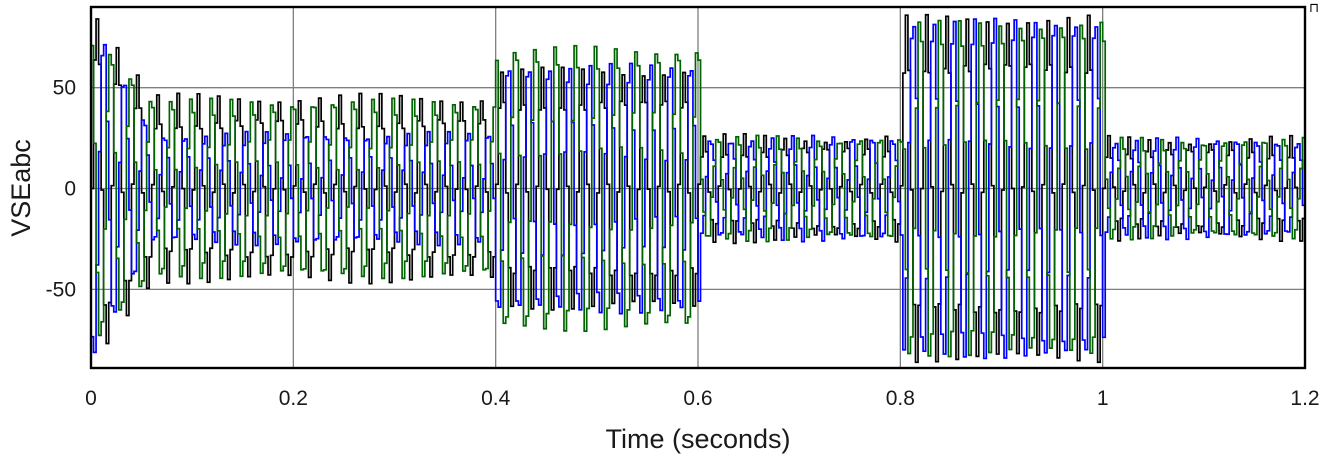  I want to click on x-tick-labels: 0 0.2 0.4 0.6 0.8 1 1.2, so click(702, 398).